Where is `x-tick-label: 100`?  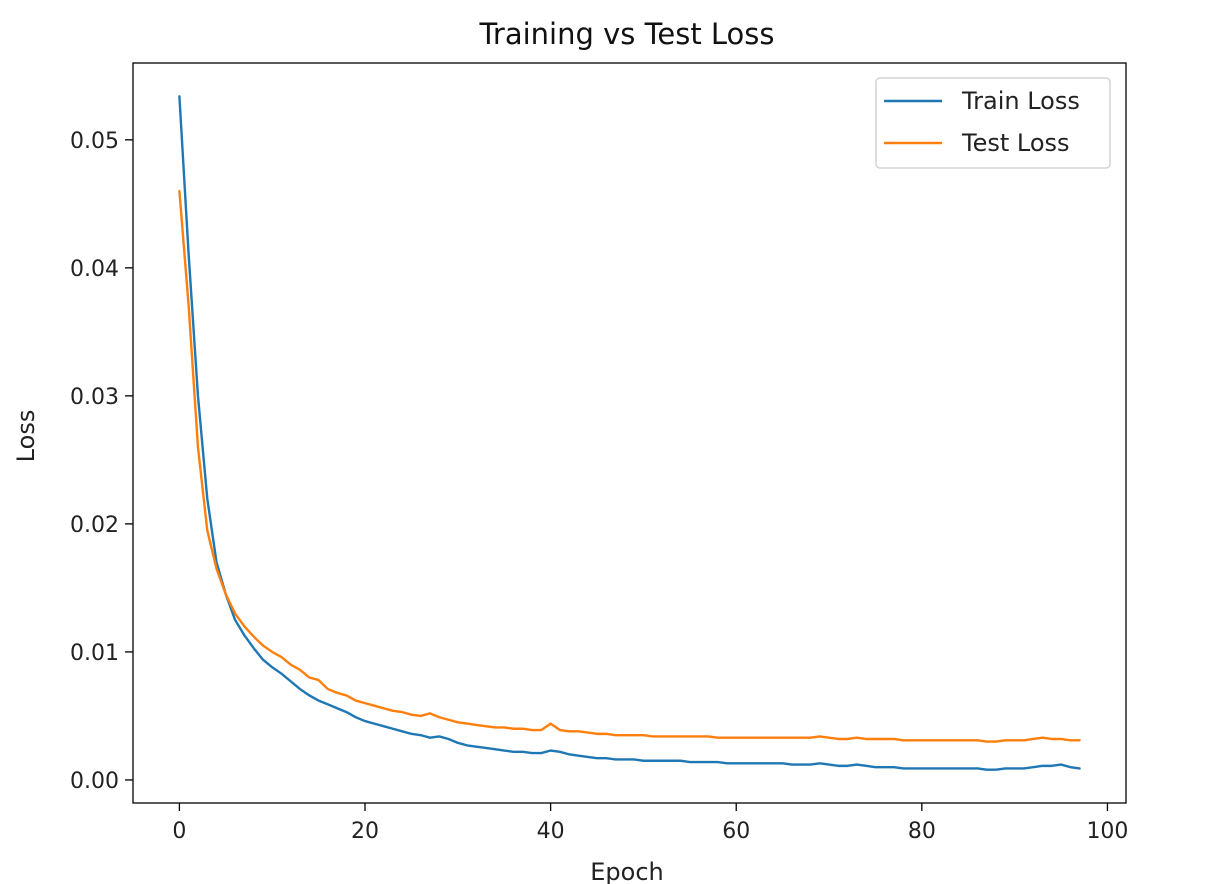
x-tick-label: 100 is located at coordinates (1107, 831).